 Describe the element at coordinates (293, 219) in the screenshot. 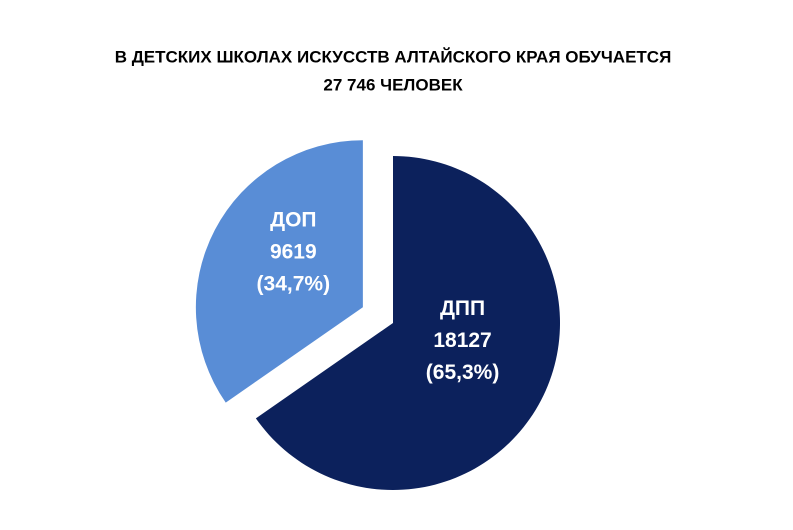

I see `slice-category-label: ДОП` at that location.